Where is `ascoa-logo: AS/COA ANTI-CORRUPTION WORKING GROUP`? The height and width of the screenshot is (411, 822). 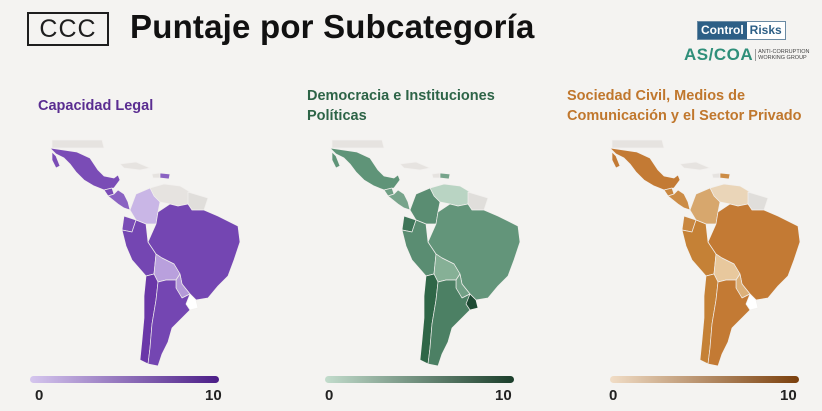
ascoa-logo: AS/COA ANTI-CORRUPTION WORKING GROUP is located at coordinates (753, 55).